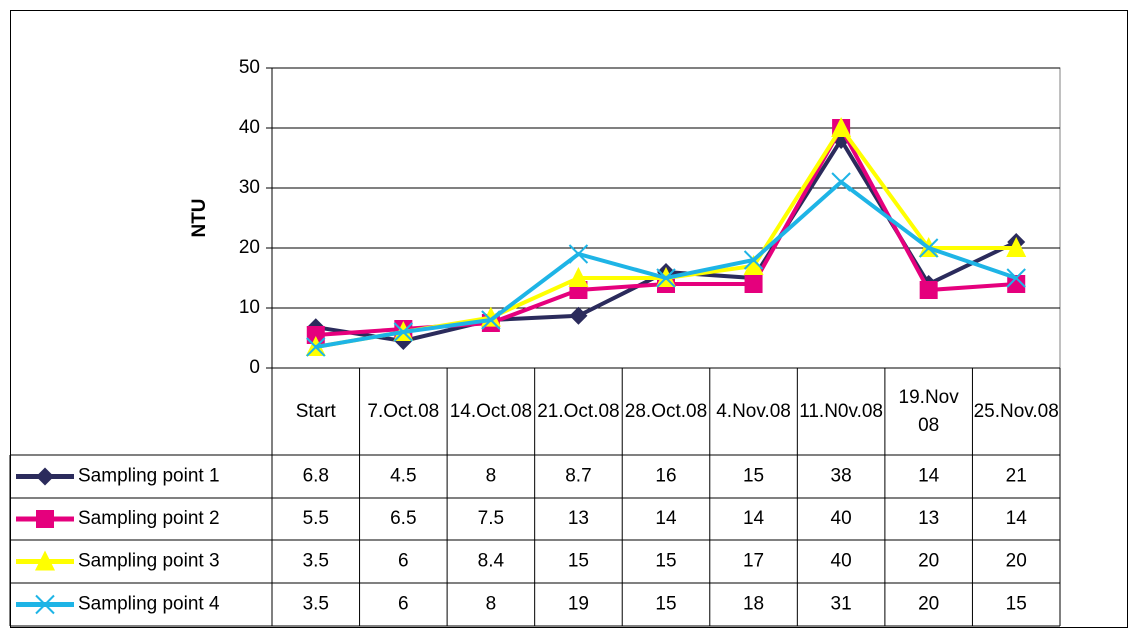 The image size is (1138, 638). Describe the element at coordinates (665, 476) in the screenshot. I see `table-value: 16` at that location.